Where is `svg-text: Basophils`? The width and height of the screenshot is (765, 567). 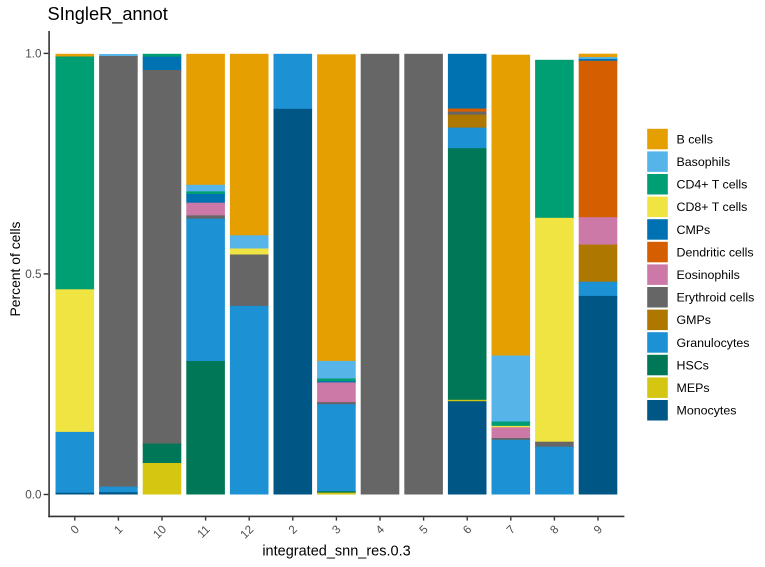 svg-text: Basophils is located at coordinates (704, 162).